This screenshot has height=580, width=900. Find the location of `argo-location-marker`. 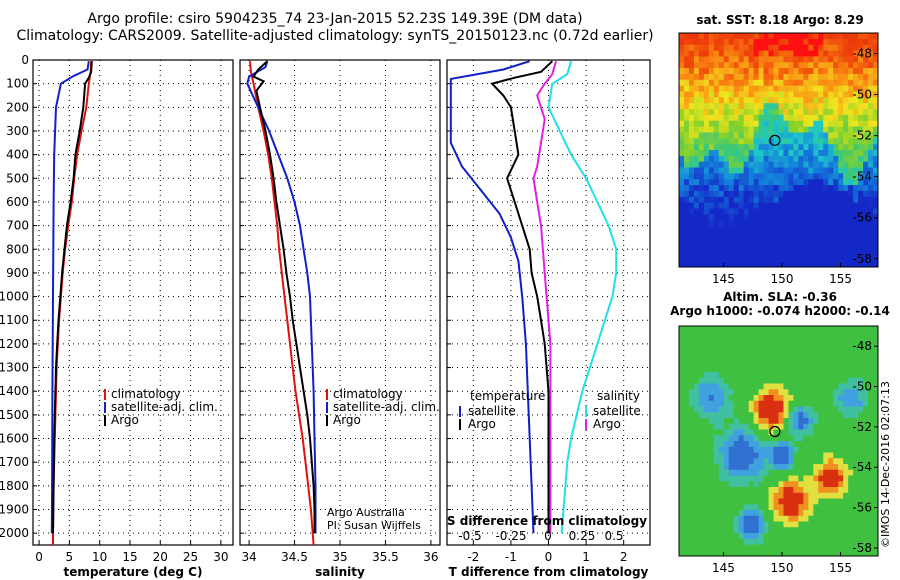

argo-location-marker is located at coordinates (775, 431).